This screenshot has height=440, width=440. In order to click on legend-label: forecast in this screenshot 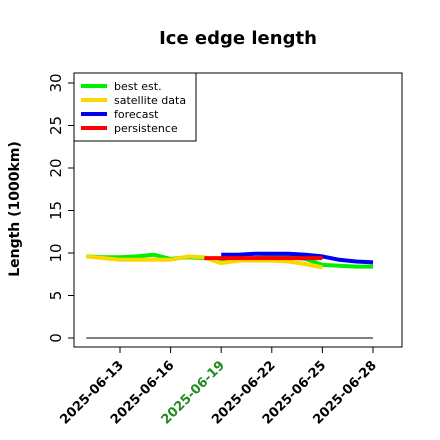, I will do `click(136, 114)`.